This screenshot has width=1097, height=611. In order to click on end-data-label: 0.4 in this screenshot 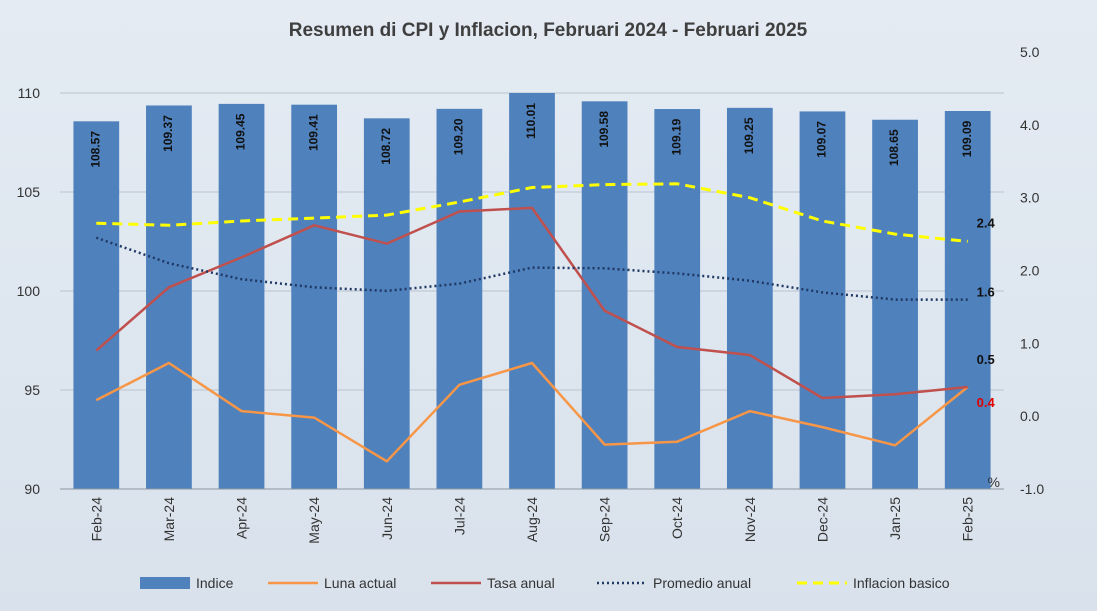, I will do `click(986, 402)`.